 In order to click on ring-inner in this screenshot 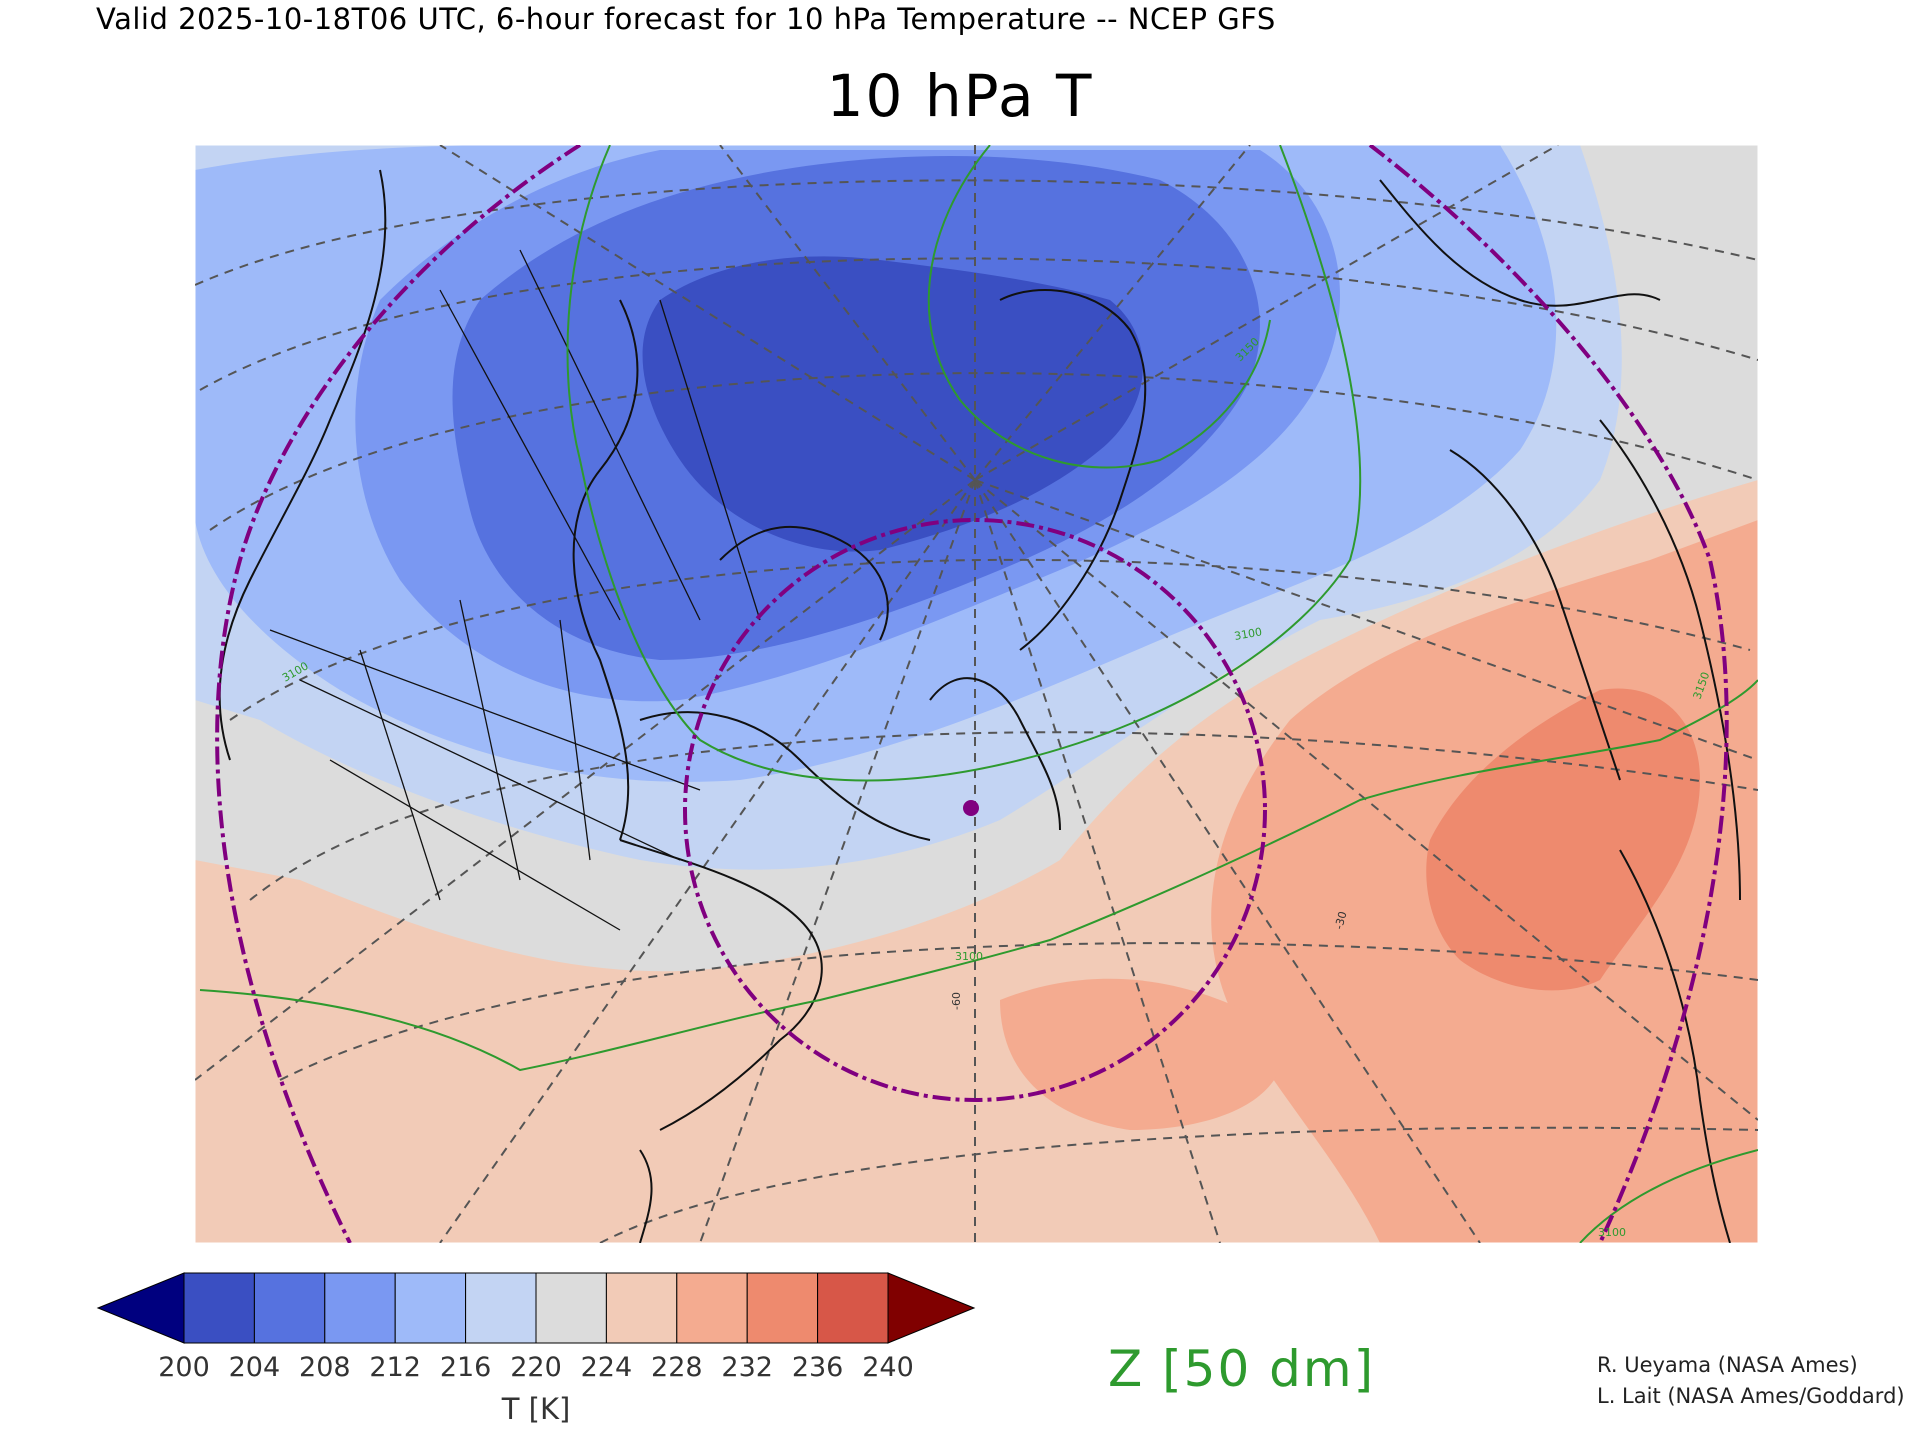, I will do `click(975, 810)`.